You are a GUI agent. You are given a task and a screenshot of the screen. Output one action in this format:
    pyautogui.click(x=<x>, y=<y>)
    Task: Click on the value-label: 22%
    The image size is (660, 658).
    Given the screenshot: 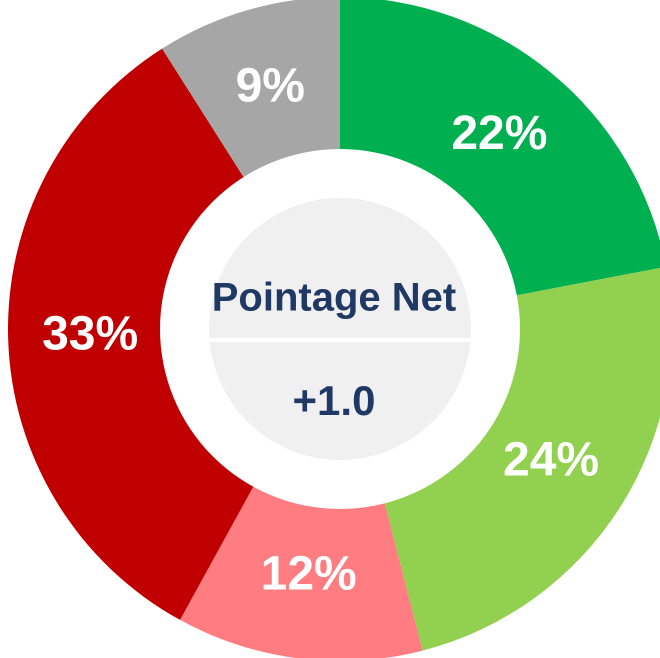 What is the action you would take?
    pyautogui.click(x=499, y=133)
    